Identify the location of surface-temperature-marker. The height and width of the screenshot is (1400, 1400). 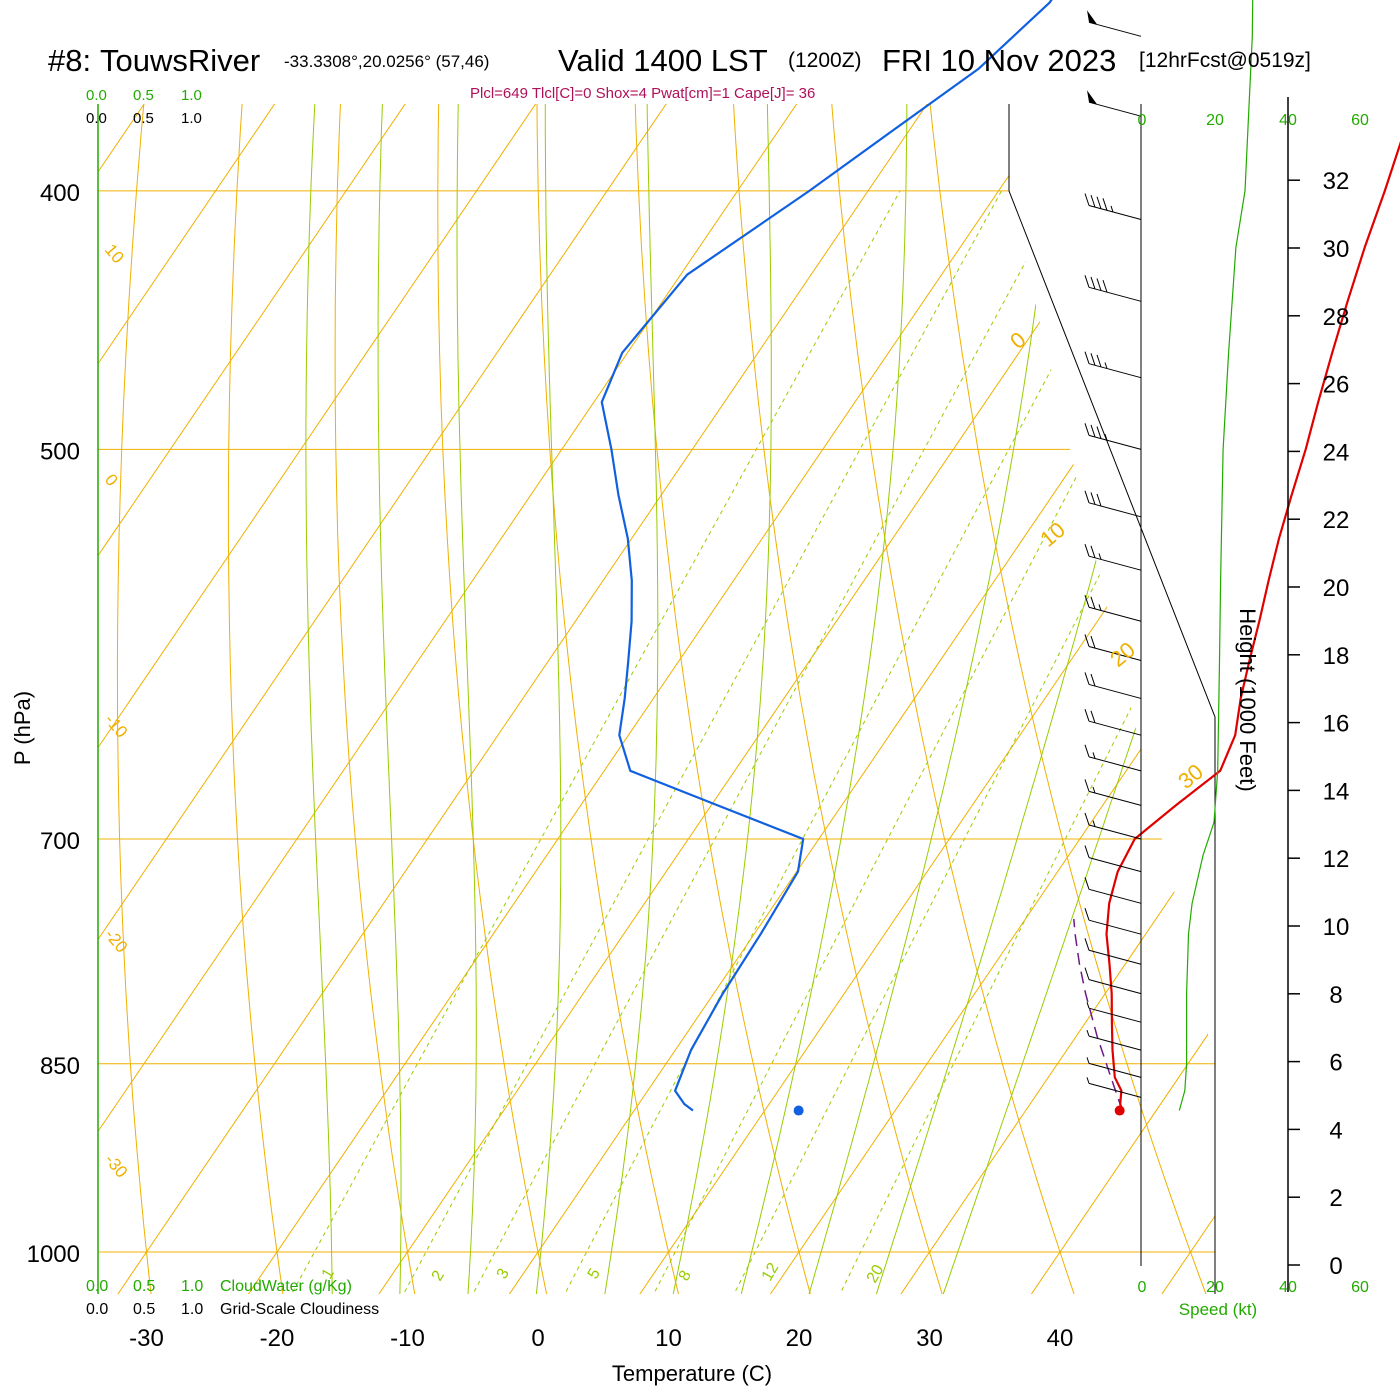
(1119, 1110).